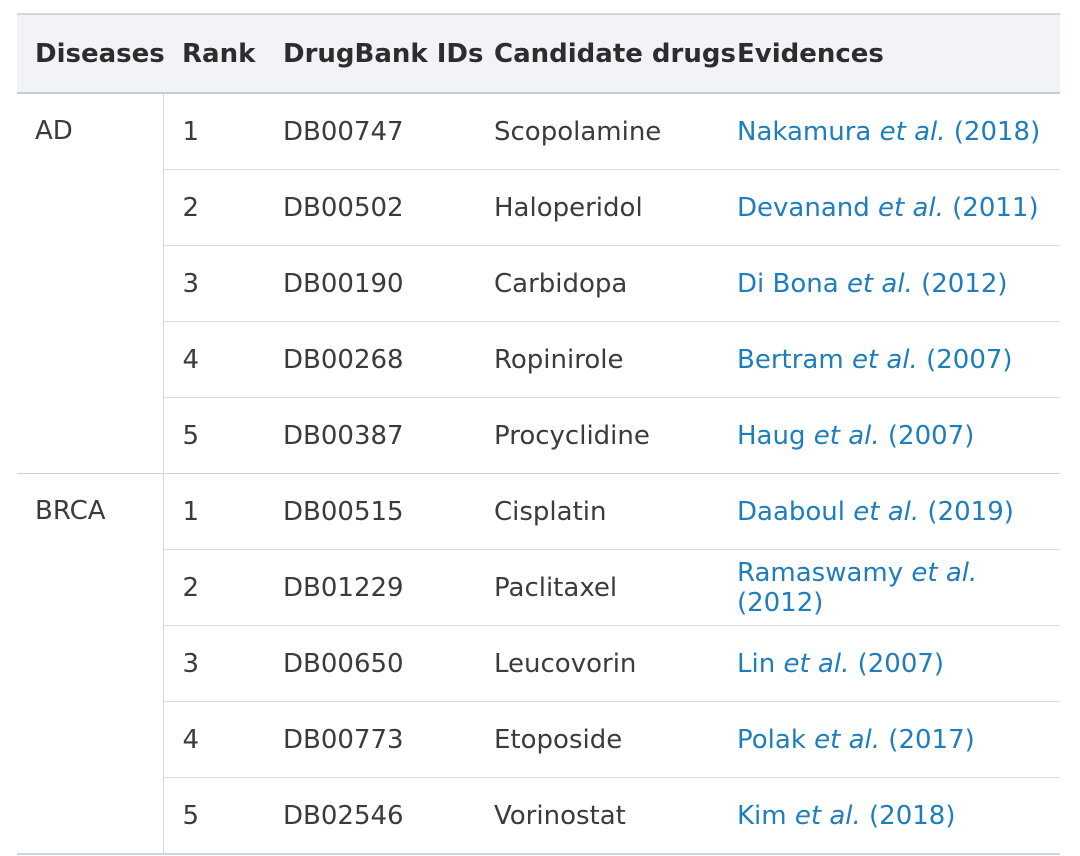 The height and width of the screenshot is (856, 1080). Describe the element at coordinates (388, 54) in the screenshot. I see `column-header-drugbank-ids: DrugBank IDs` at that location.